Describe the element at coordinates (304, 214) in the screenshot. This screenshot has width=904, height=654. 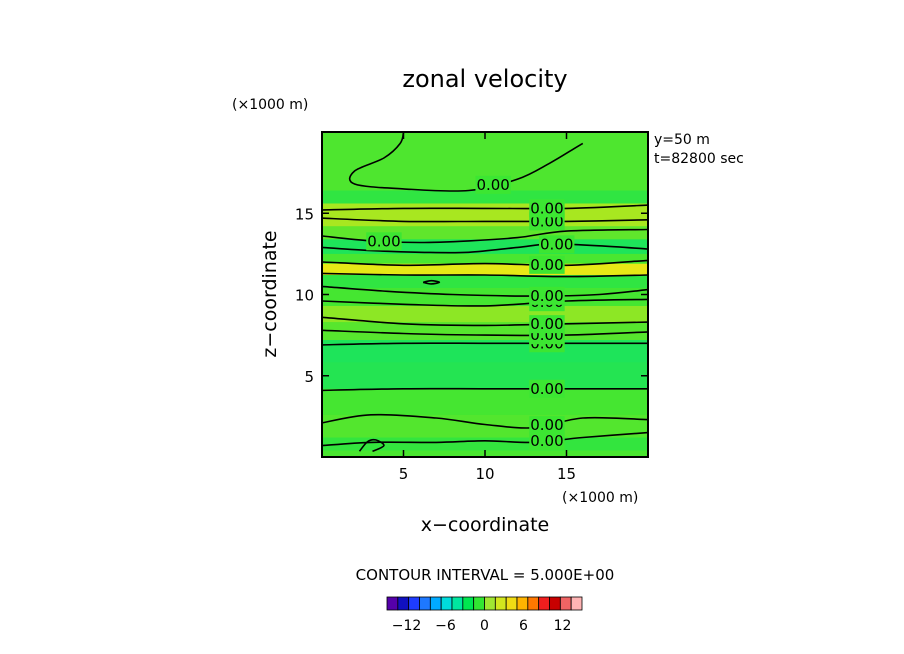
I see `z-tick-label: 15` at that location.